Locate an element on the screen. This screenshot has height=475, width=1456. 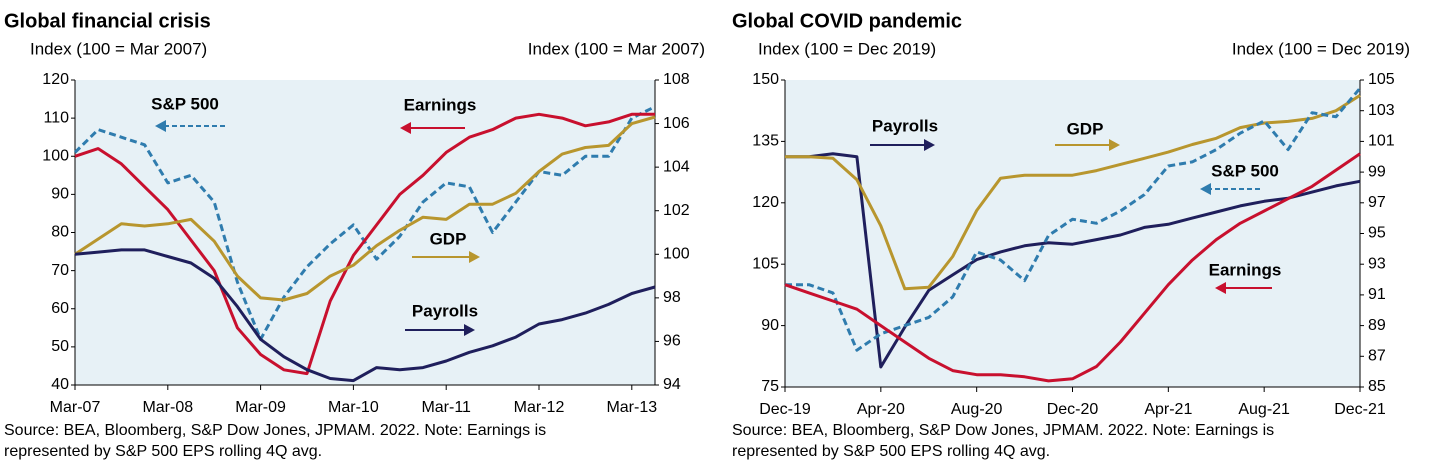
x-tick-label: Mar-11 is located at coordinates (446, 407).